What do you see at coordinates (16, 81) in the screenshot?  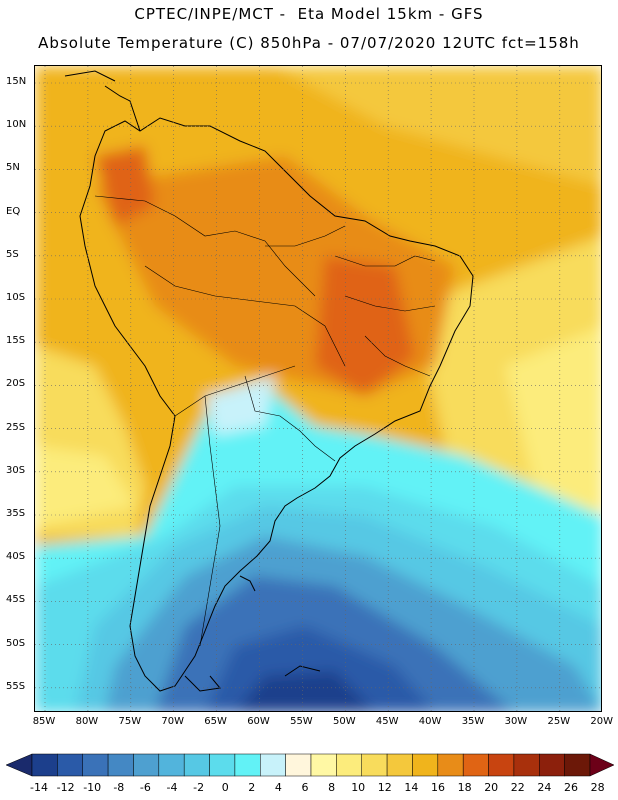 I see `lat-label: 15N` at bounding box center [16, 81].